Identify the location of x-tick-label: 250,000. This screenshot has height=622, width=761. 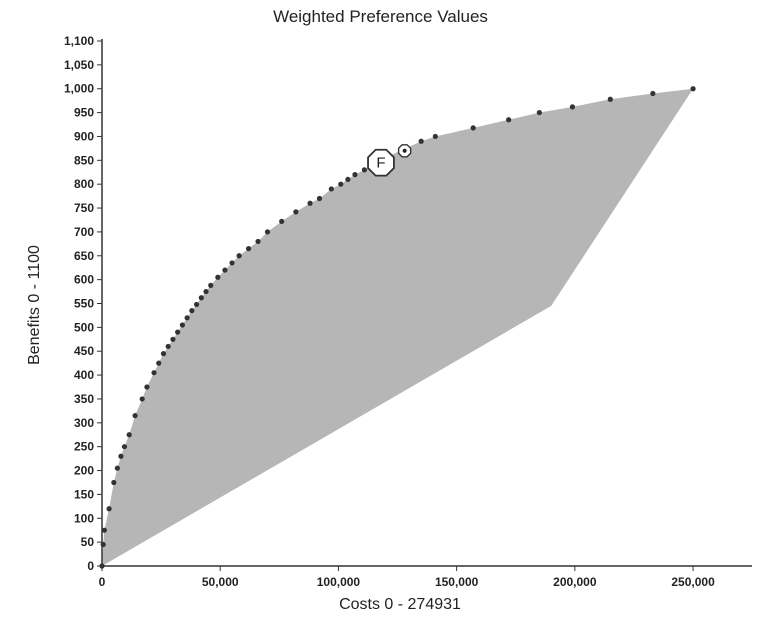
(693, 582).